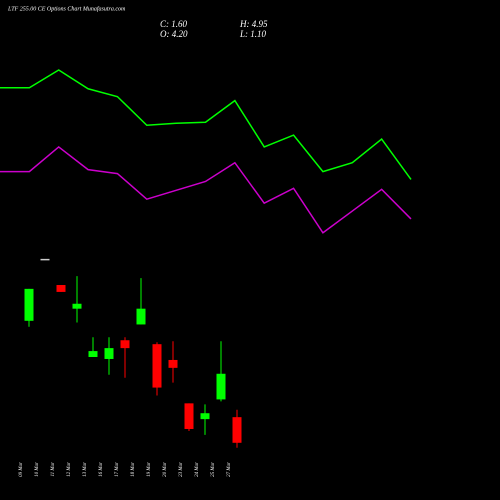  What do you see at coordinates (101, 469) in the screenshot?
I see `x-tick-label: 16 Mar` at bounding box center [101, 469].